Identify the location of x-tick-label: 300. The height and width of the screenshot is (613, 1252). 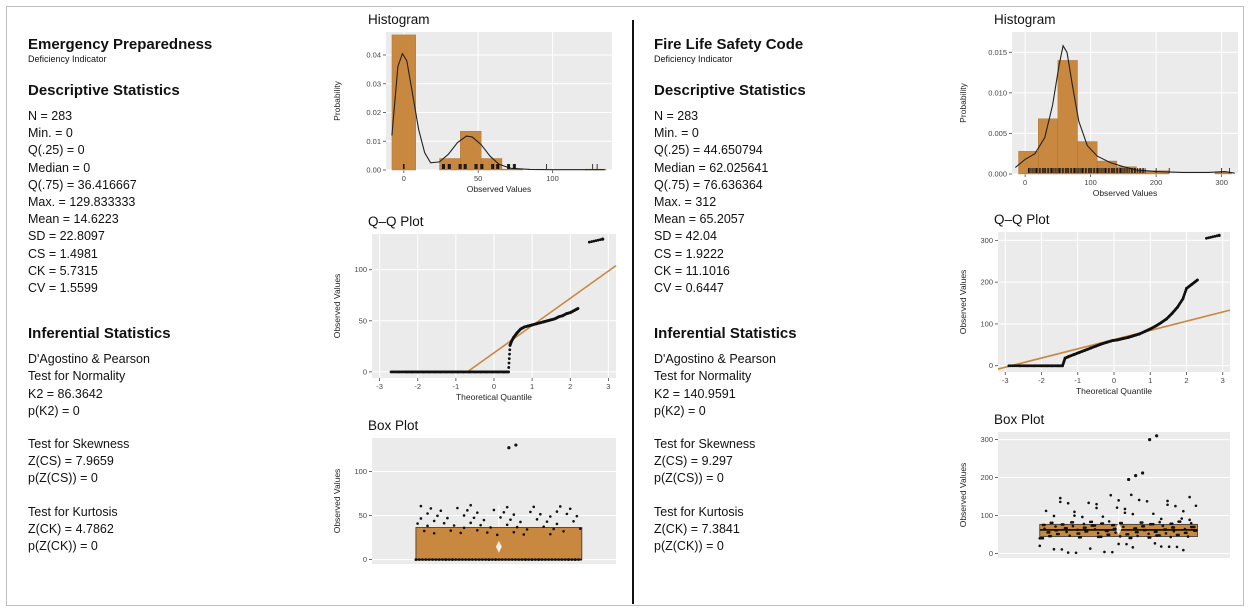
(1221, 182).